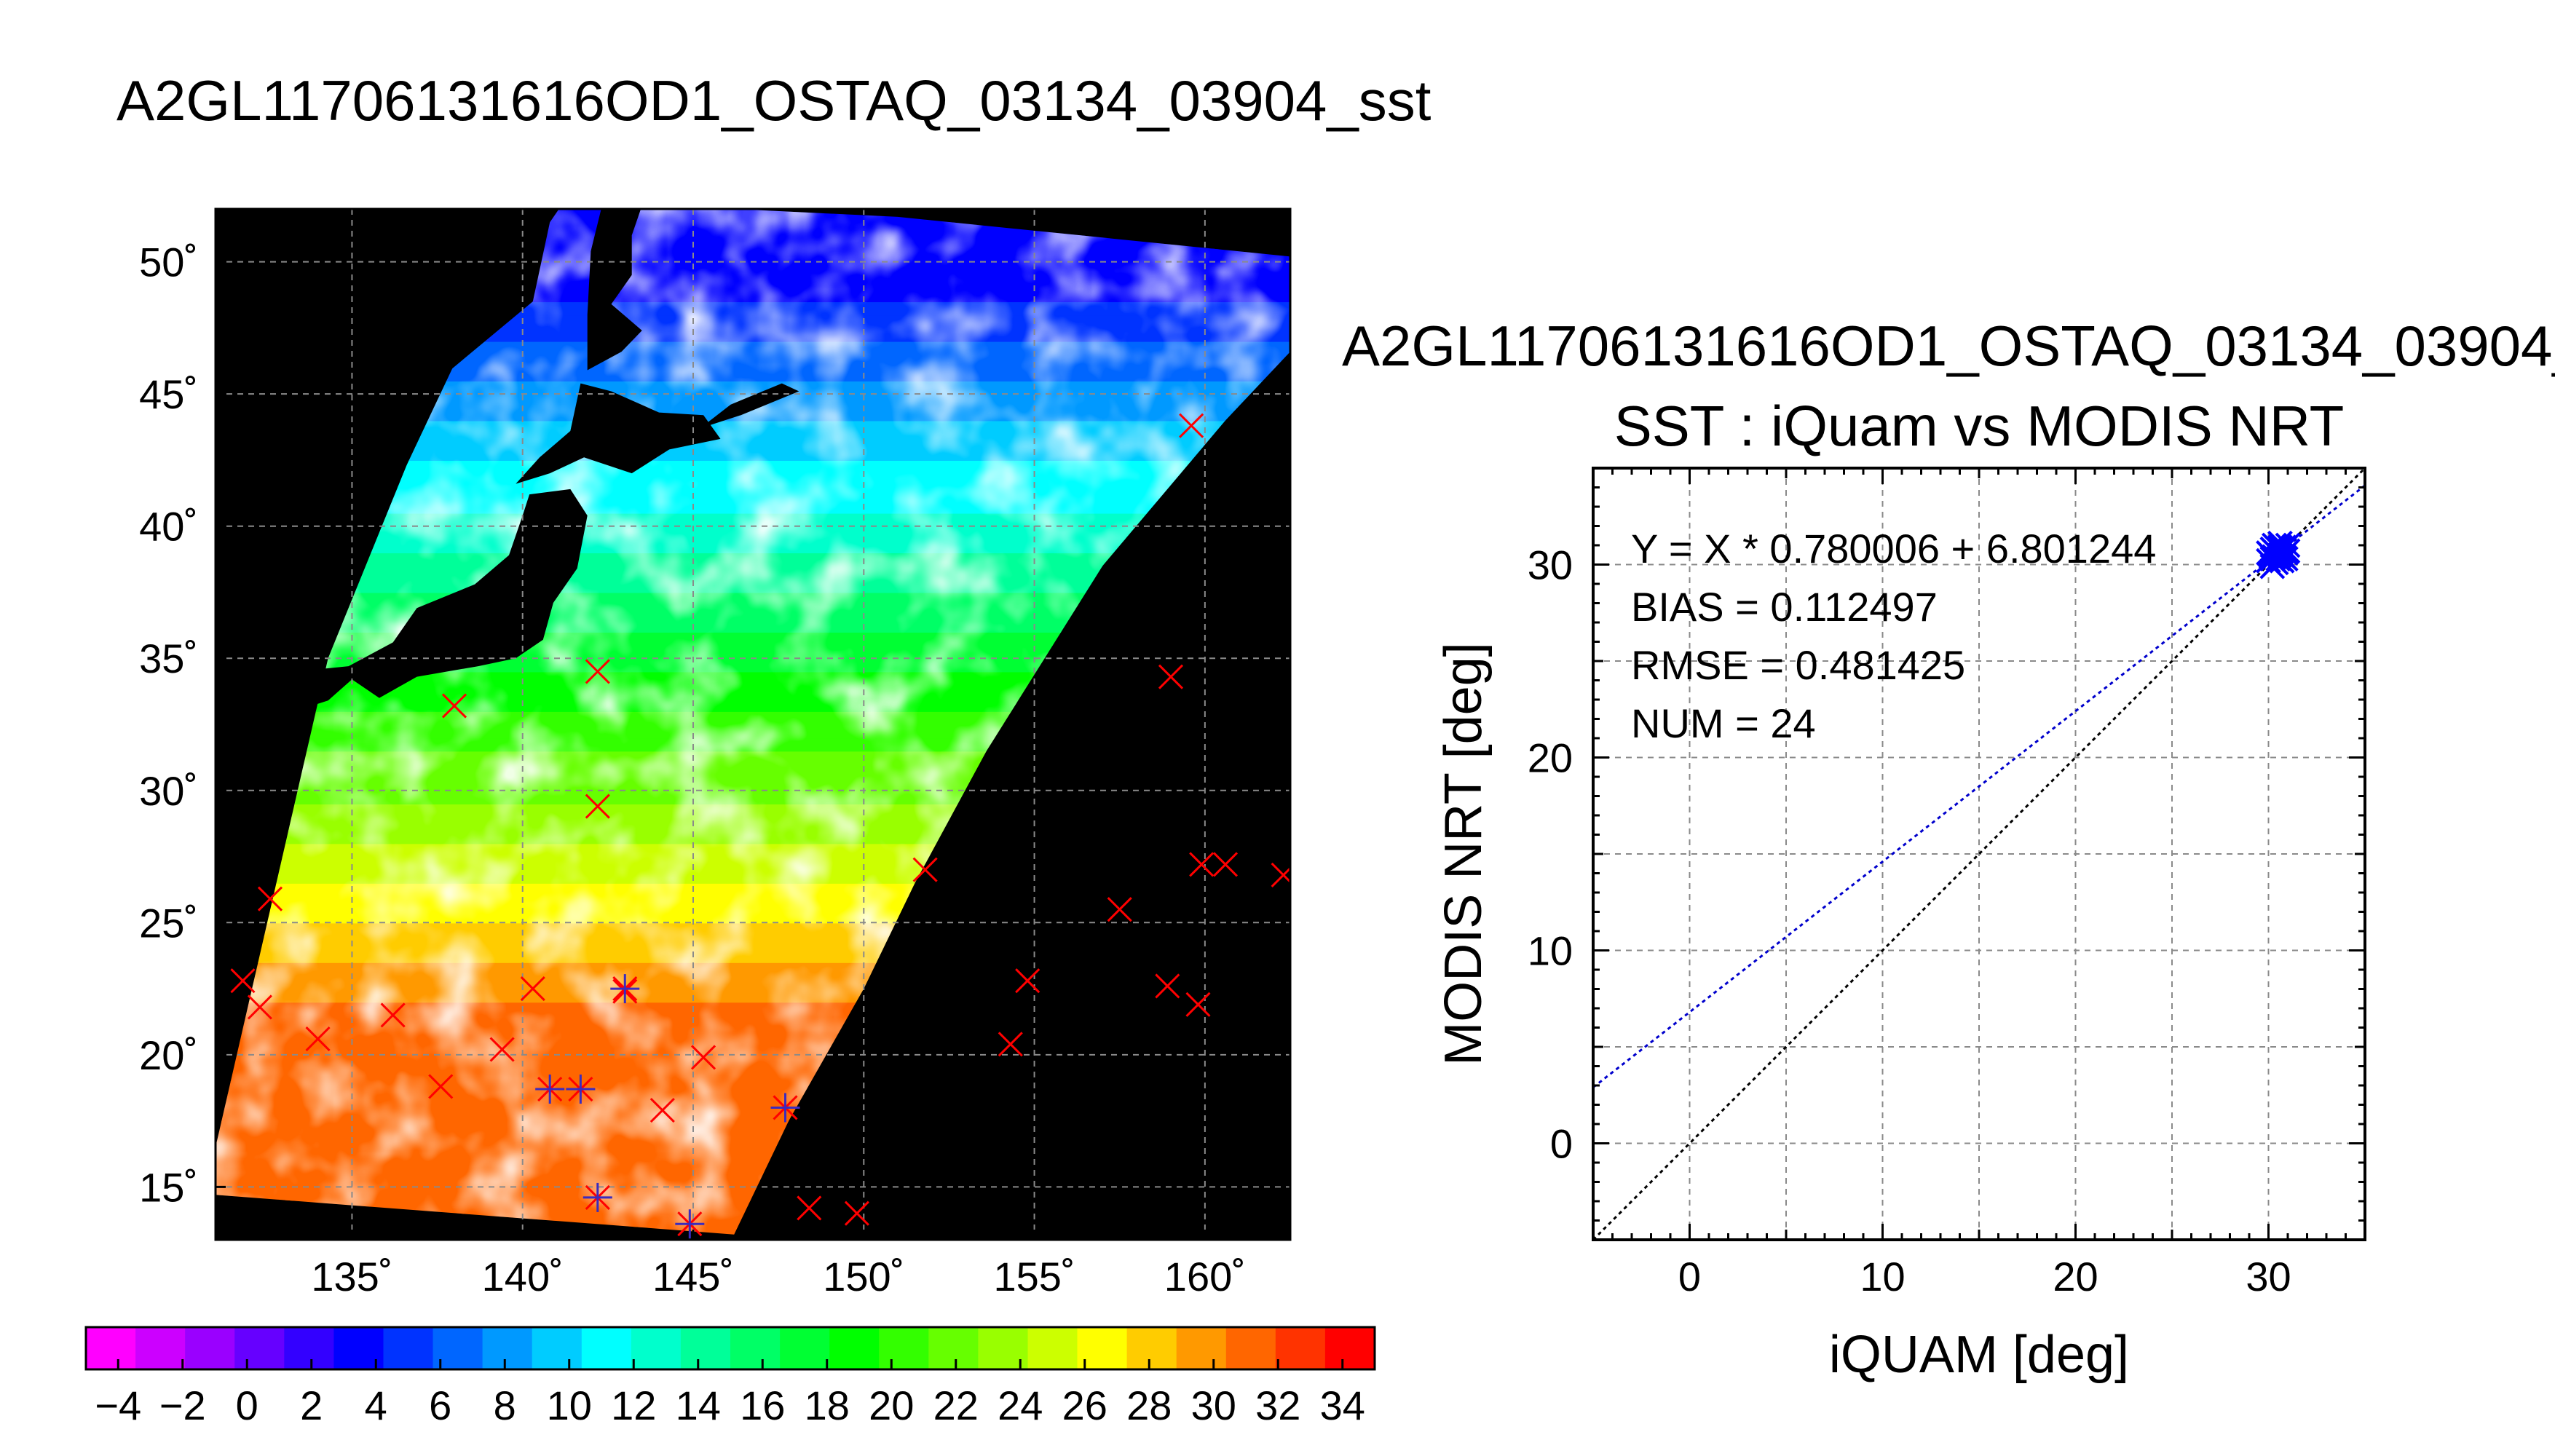 This screenshot has height=1456, width=2555. What do you see at coordinates (1463, 854) in the screenshot?
I see `y-axis-label: MODIS NRT [deg]` at bounding box center [1463, 854].